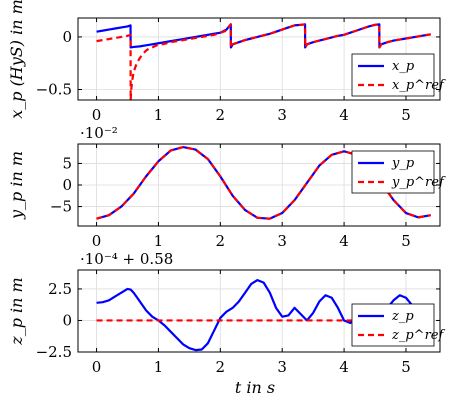 Image resolution: width=457 pixels, height=404 pixels. I want to click on axis-scale-label: ·10⁻², so click(99, 133).